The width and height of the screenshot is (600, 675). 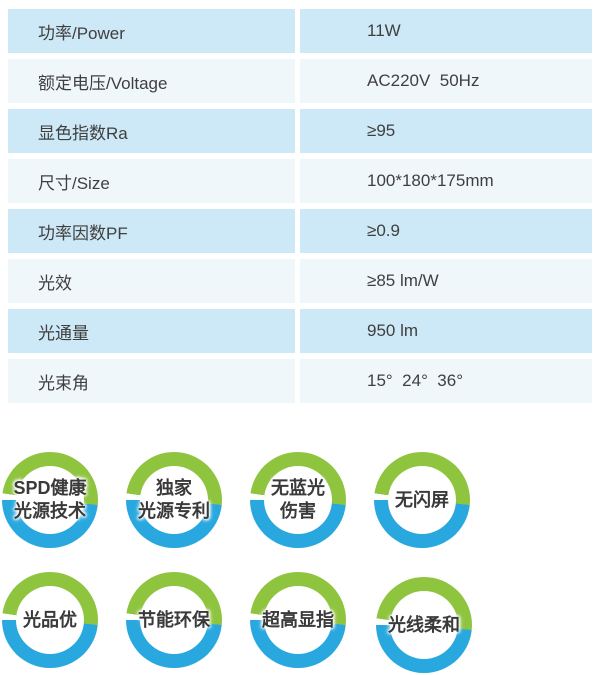 I want to click on spec-row: 光通量 950 lm, so click(x=300, y=331).